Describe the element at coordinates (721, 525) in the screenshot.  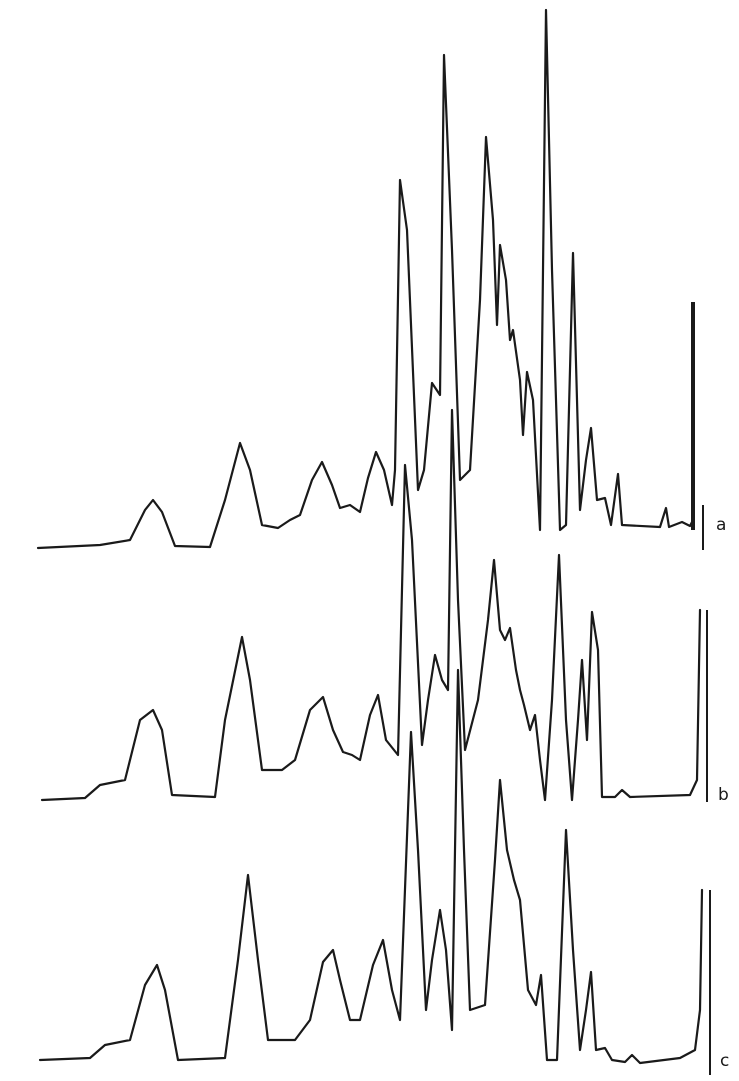
I see `trace-label: a` at that location.